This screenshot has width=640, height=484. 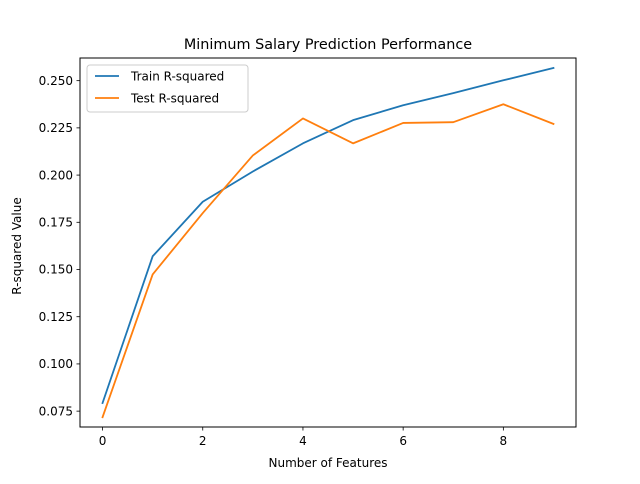 What do you see at coordinates (403, 441) in the screenshot?
I see `x-tick-label: 6` at bounding box center [403, 441].